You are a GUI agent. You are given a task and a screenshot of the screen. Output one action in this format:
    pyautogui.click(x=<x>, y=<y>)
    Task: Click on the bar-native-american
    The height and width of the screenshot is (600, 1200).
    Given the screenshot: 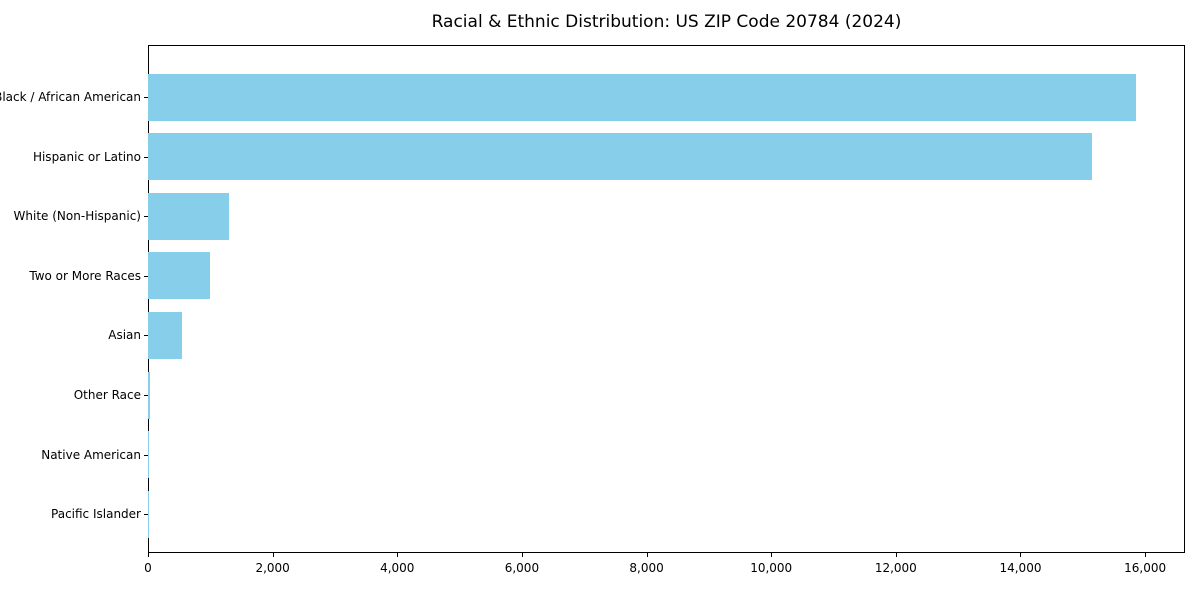 What is the action you would take?
    pyautogui.click(x=148, y=455)
    